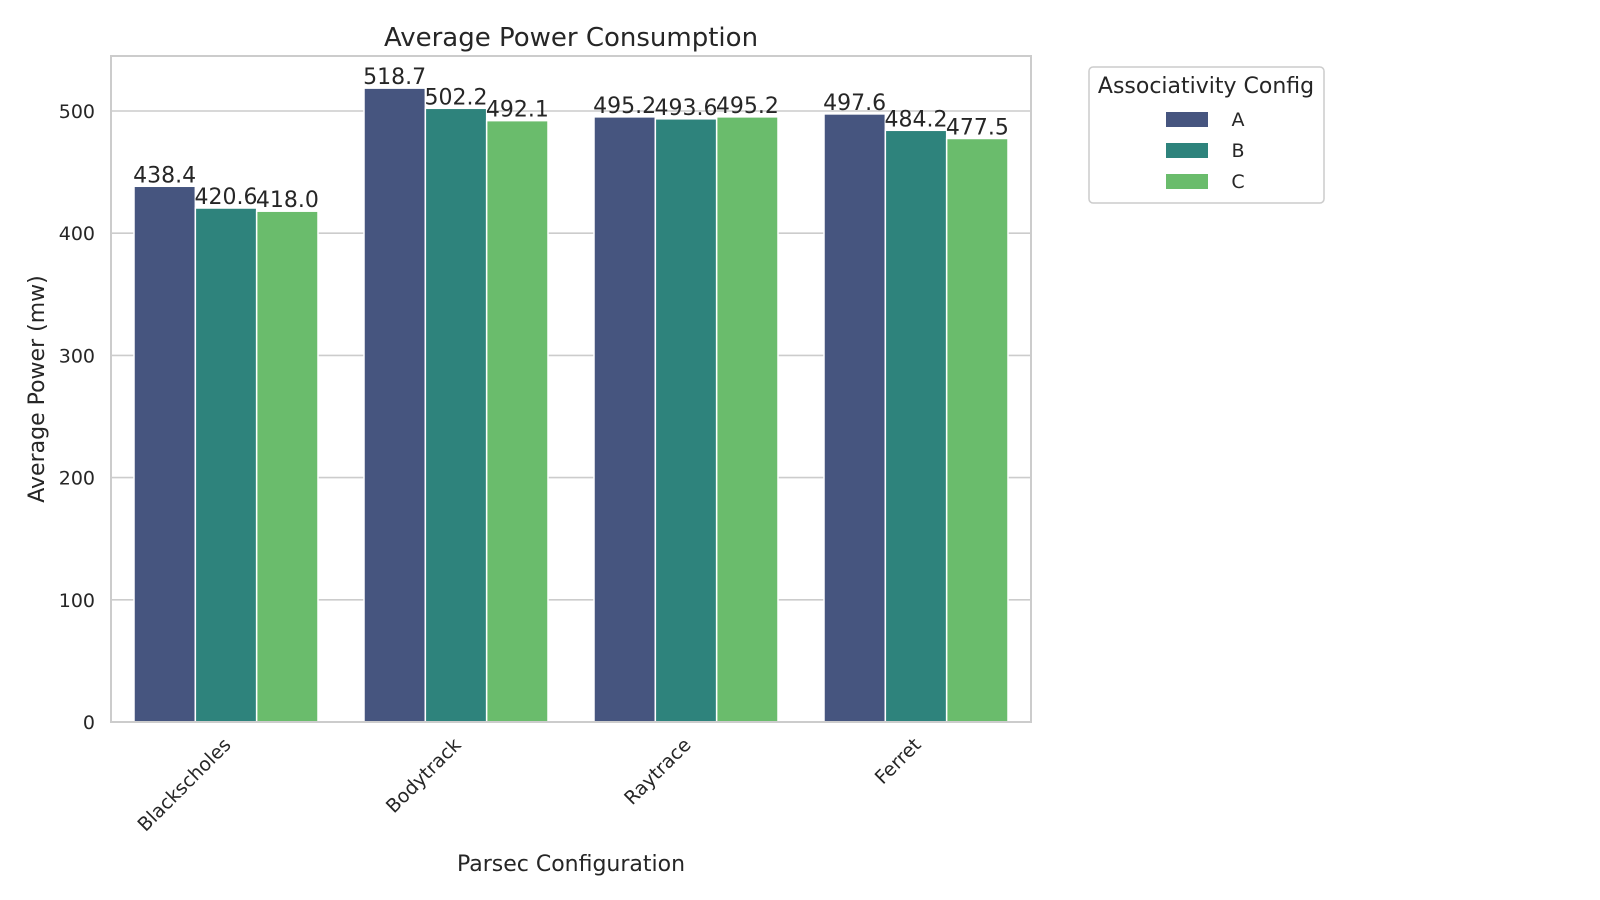  I want to click on data-label: 497.6, so click(854, 103).